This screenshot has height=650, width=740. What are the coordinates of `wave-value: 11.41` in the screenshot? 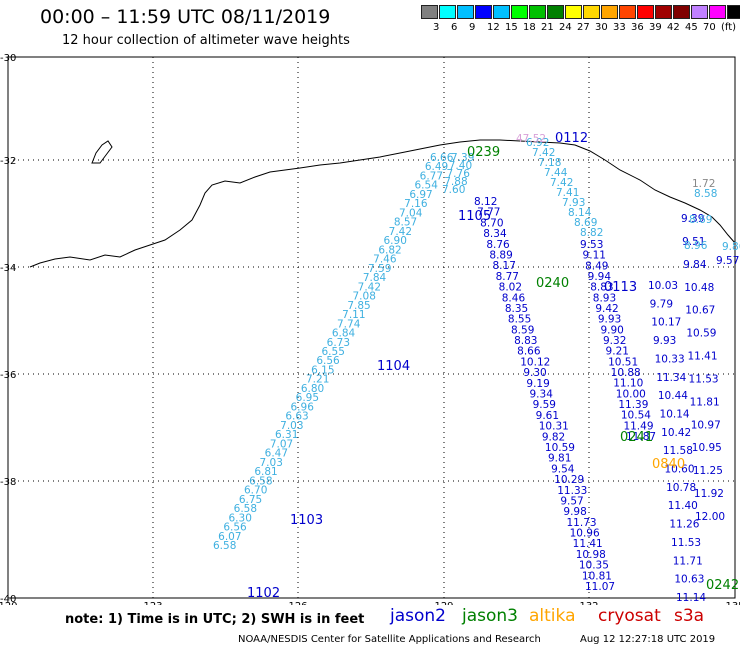 It's located at (702, 357).